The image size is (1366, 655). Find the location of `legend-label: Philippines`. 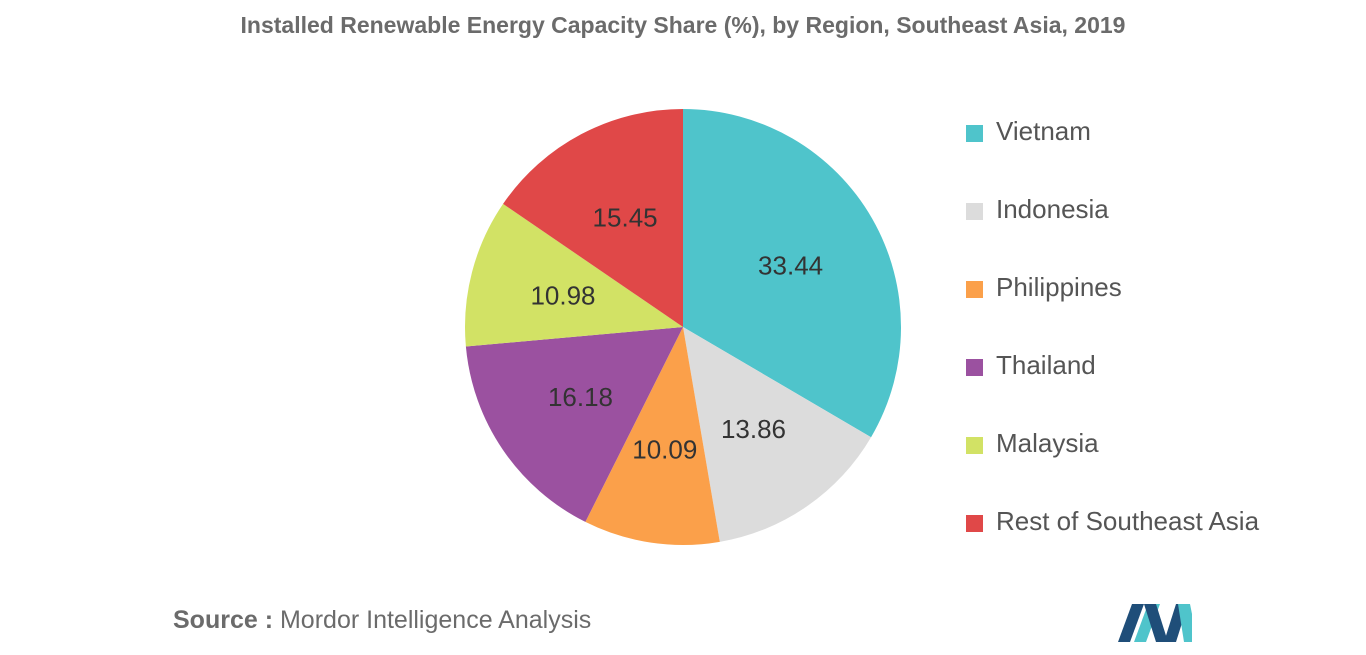

legend-label: Philippines is located at coordinates (1059, 287).